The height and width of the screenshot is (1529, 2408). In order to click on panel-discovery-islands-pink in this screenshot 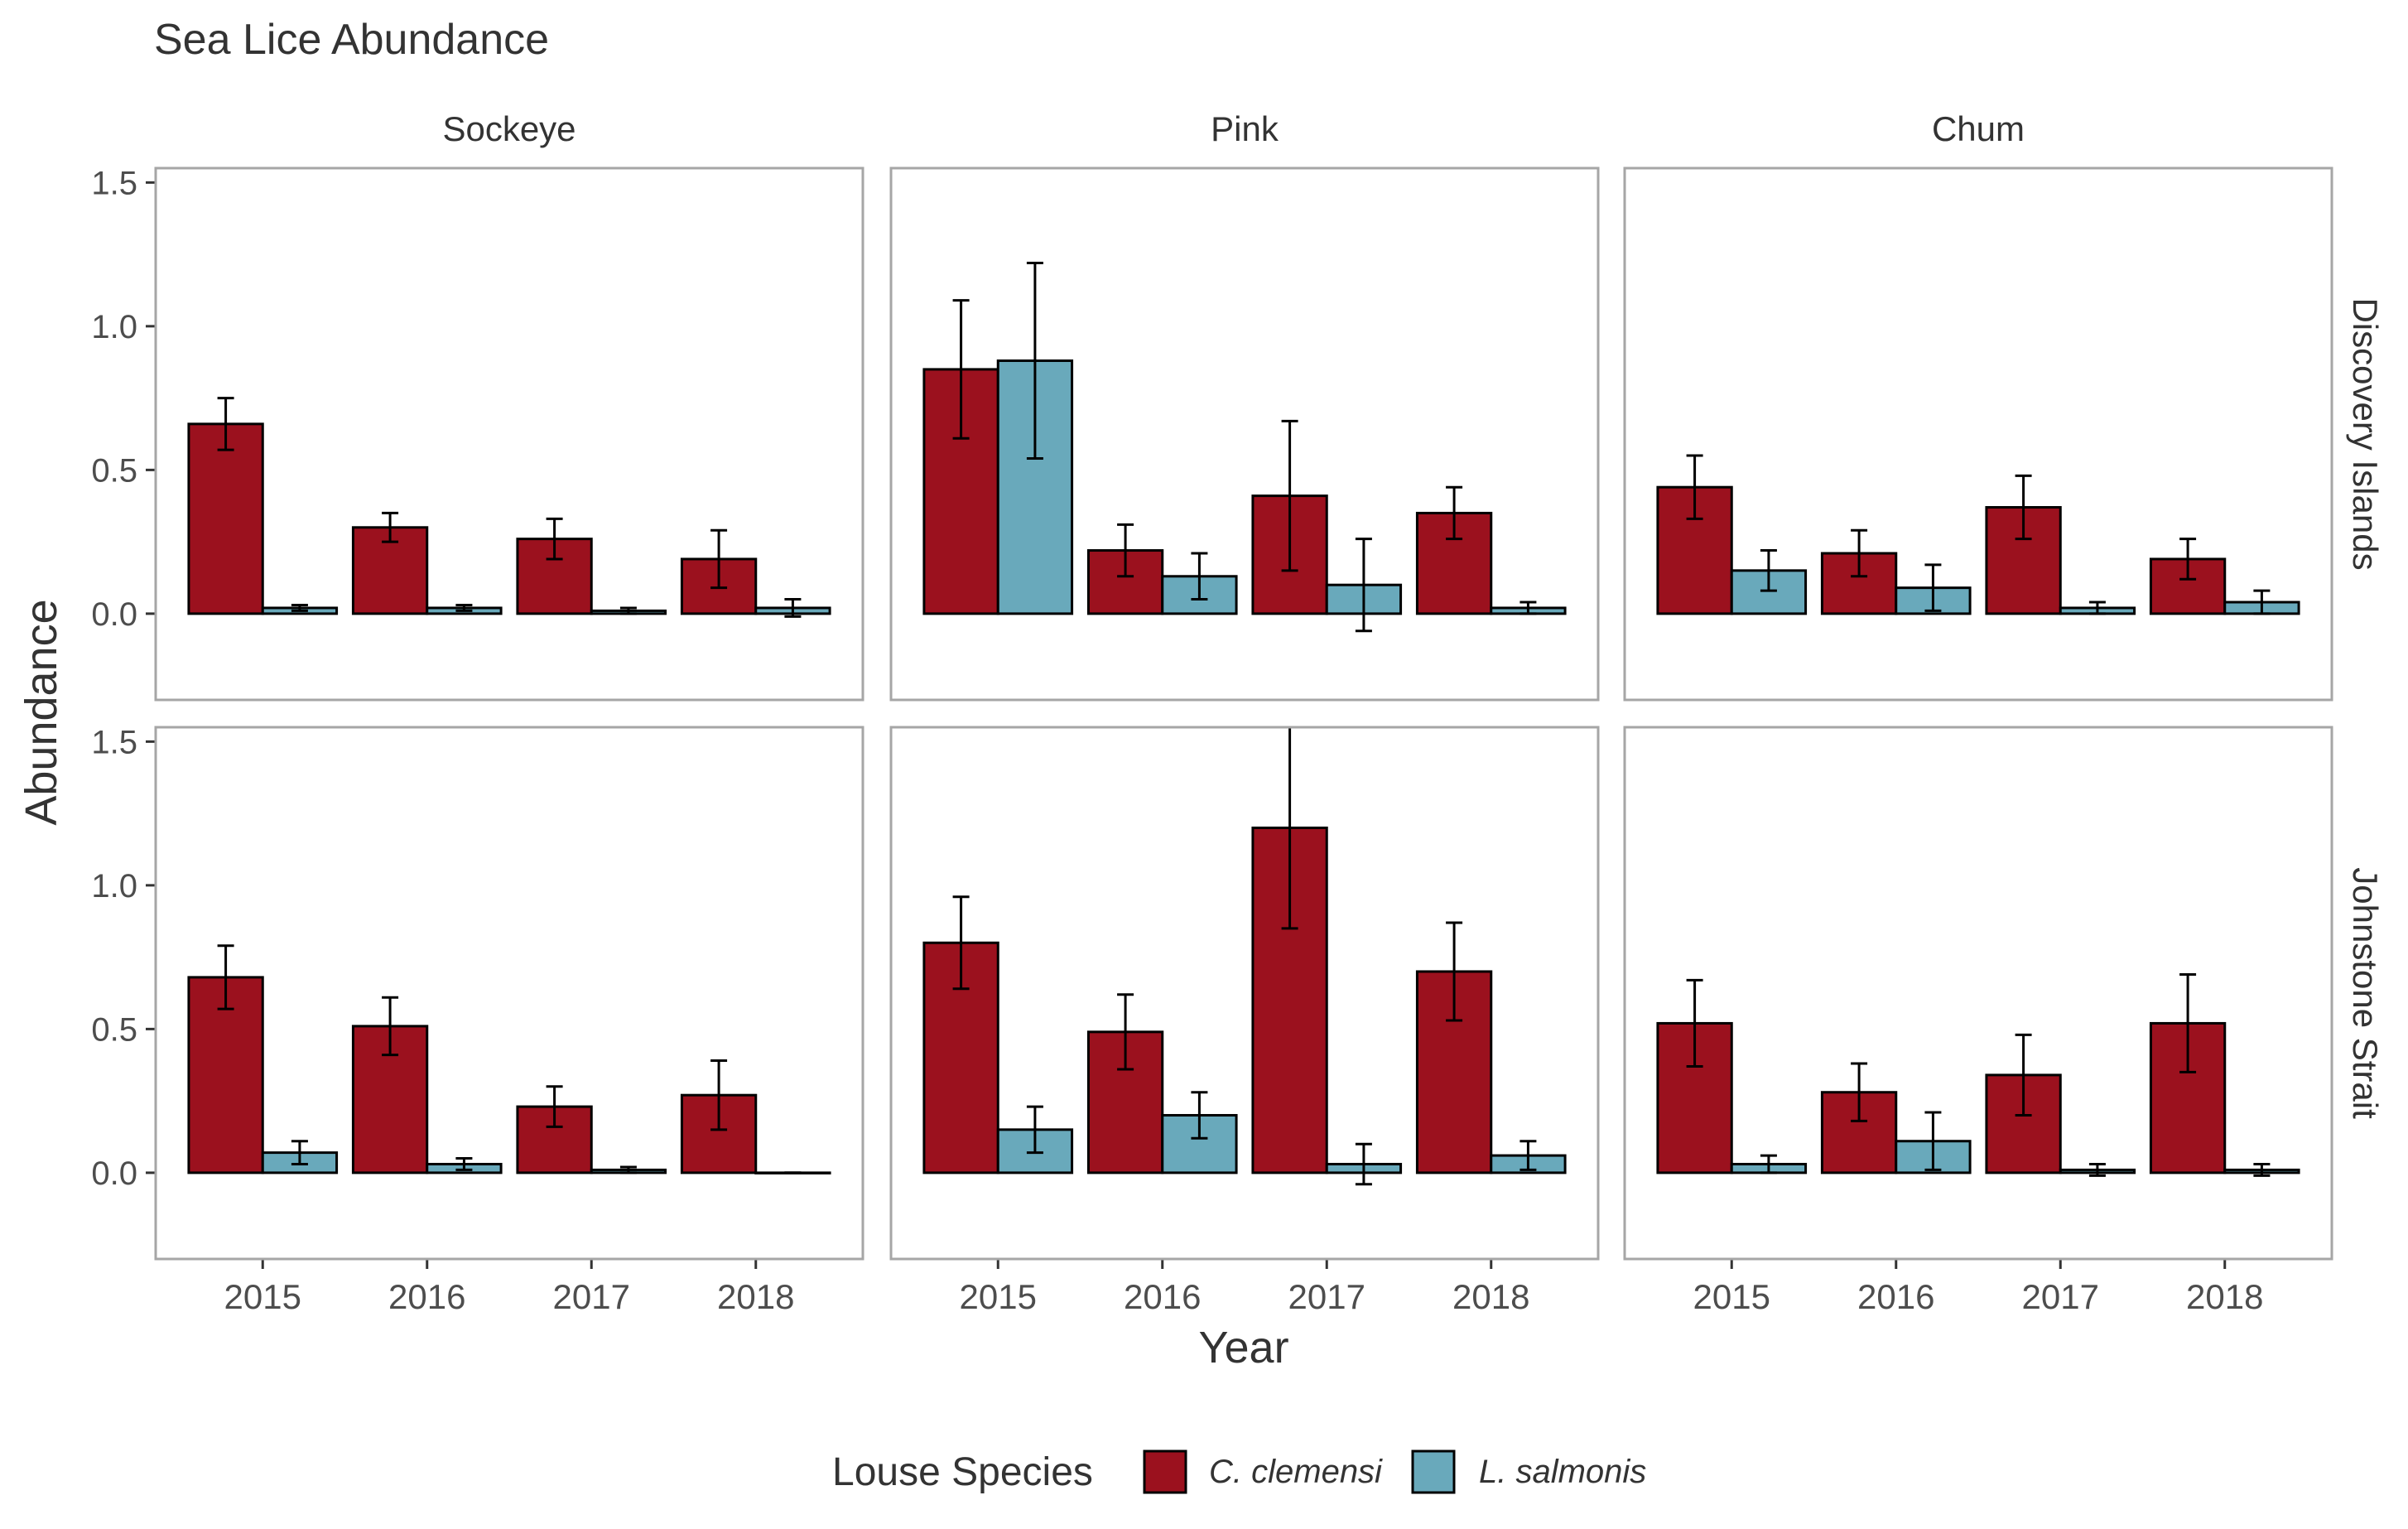, I will do `click(1245, 434)`.